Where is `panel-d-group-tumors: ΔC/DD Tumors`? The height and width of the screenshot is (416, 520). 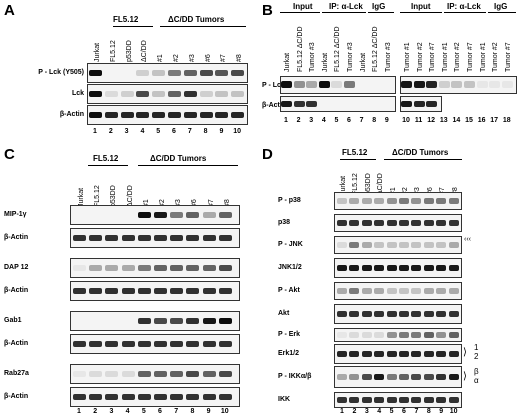
panel-d-group-tumors: ΔC/DD Tumors is located at coordinates (420, 152).